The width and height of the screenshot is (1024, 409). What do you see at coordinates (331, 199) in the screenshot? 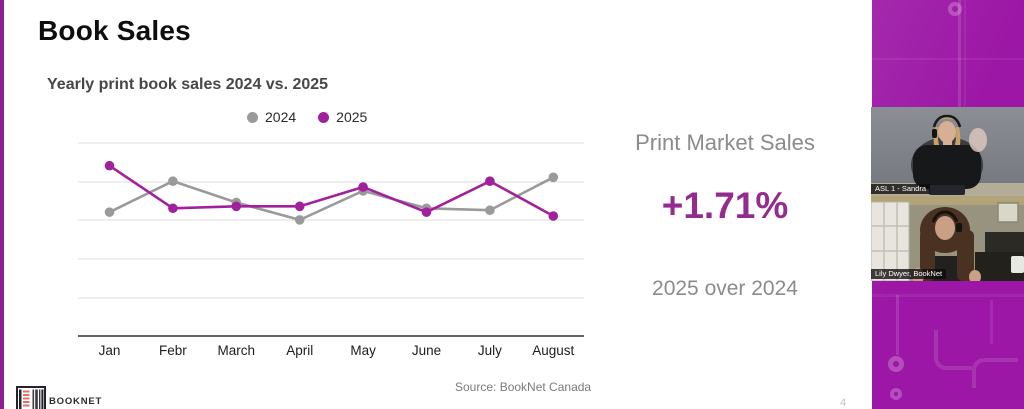
I see `series-line-2024` at bounding box center [331, 199].